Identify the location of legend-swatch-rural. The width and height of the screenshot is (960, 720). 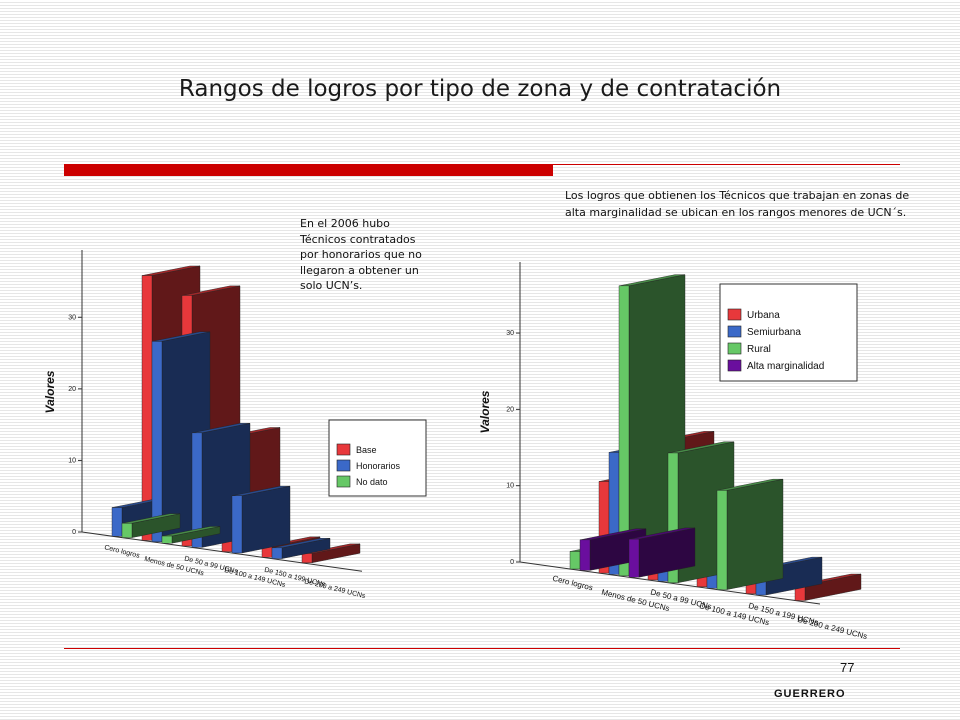
(734, 348).